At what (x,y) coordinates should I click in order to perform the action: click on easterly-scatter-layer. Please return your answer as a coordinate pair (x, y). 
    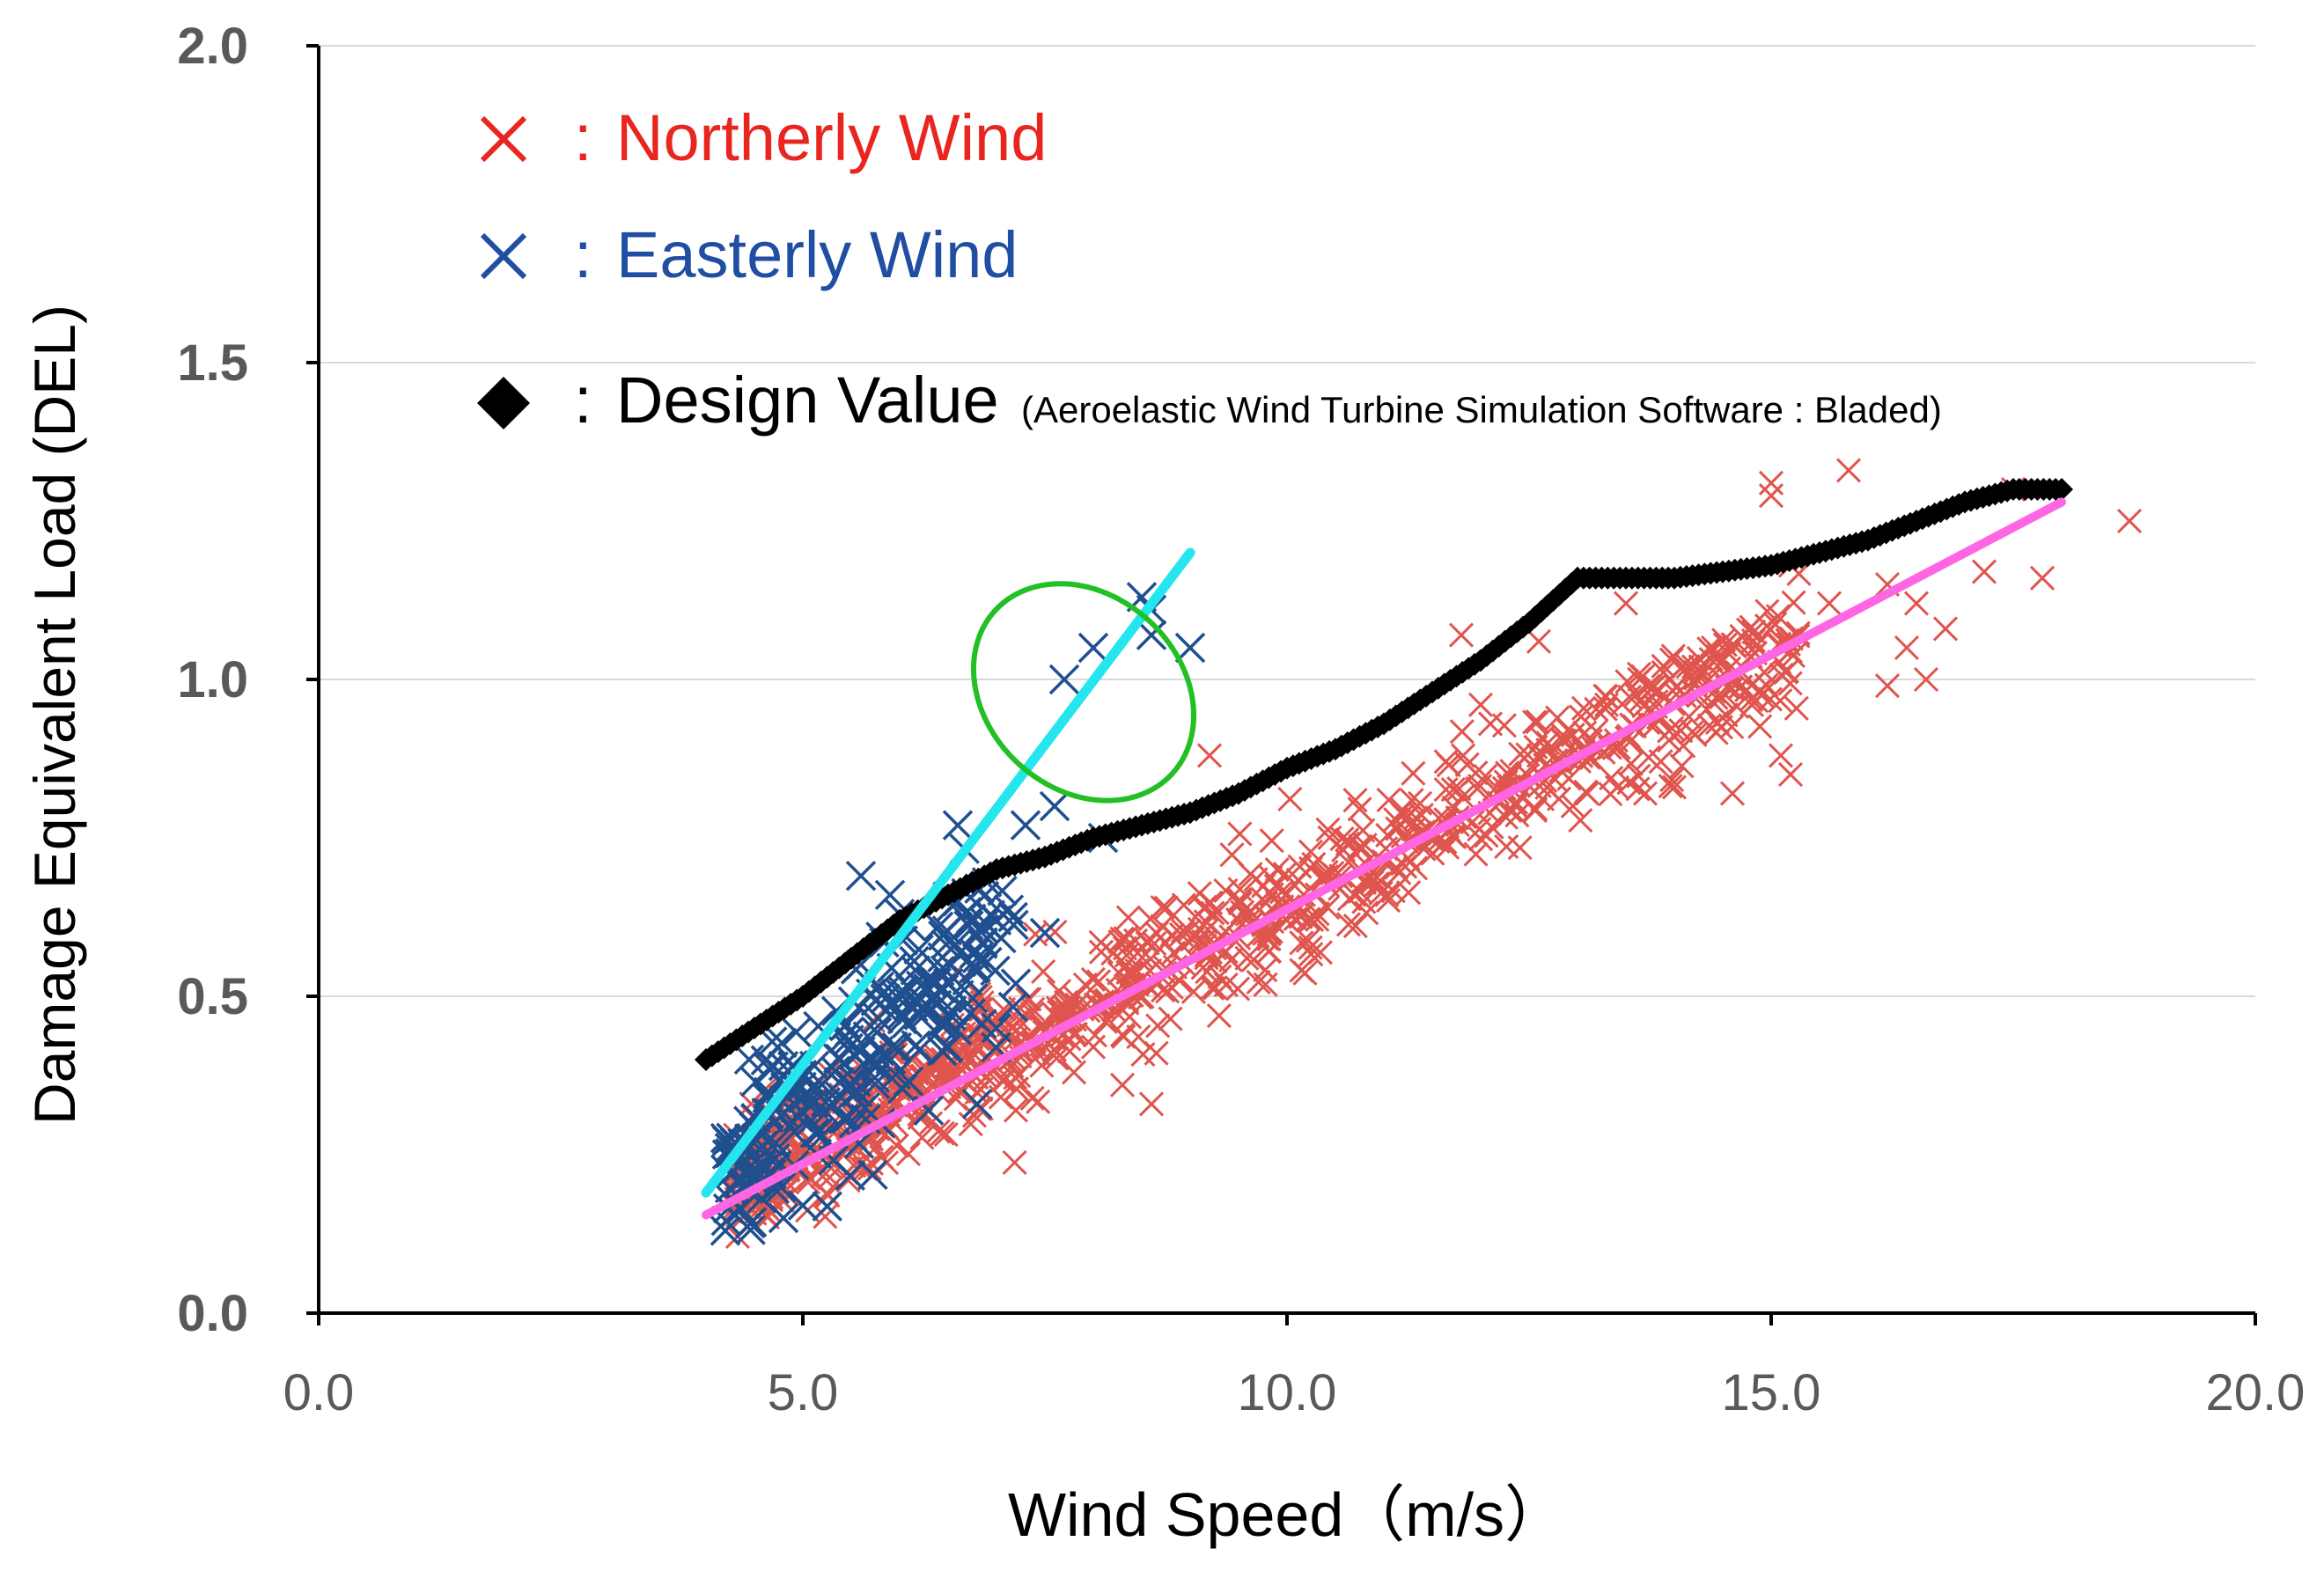
    Looking at the image, I should click on (958, 914).